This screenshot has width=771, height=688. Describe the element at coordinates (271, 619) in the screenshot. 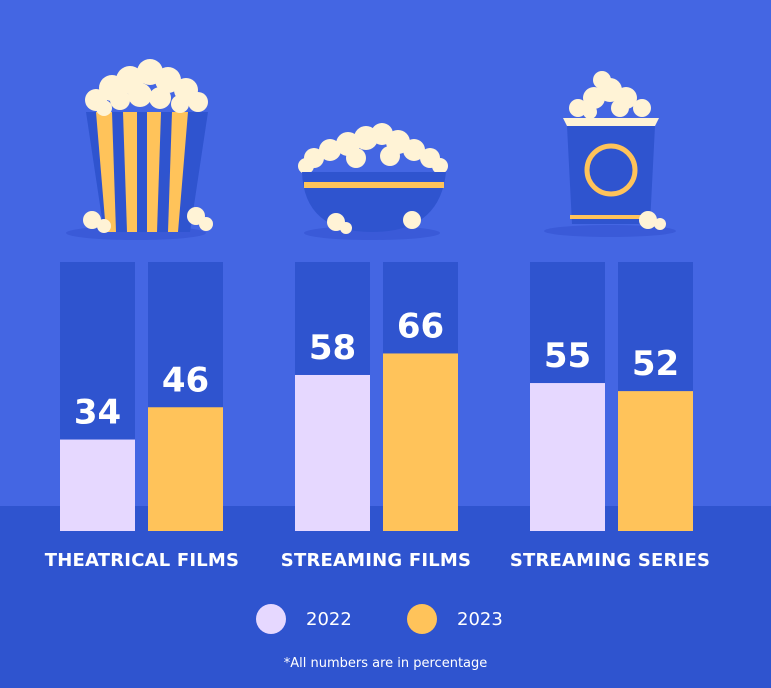

I see `legend-swatch-2022` at that location.